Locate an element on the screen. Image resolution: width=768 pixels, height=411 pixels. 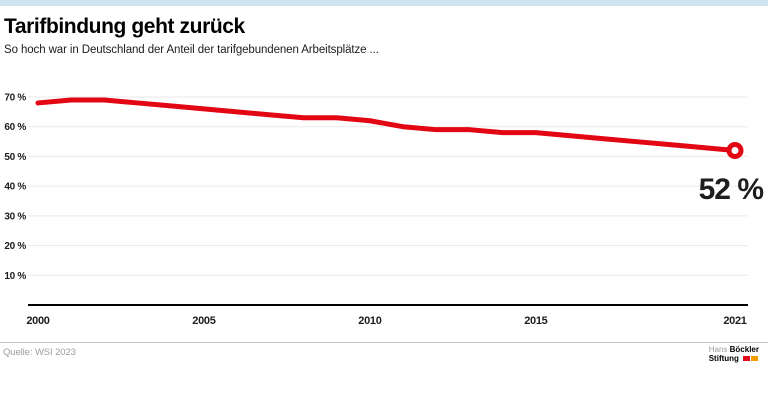
data-line is located at coordinates (386, 125).